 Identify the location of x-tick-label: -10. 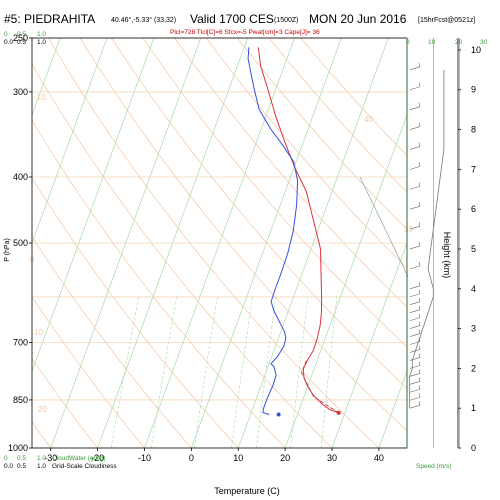
(144, 458).